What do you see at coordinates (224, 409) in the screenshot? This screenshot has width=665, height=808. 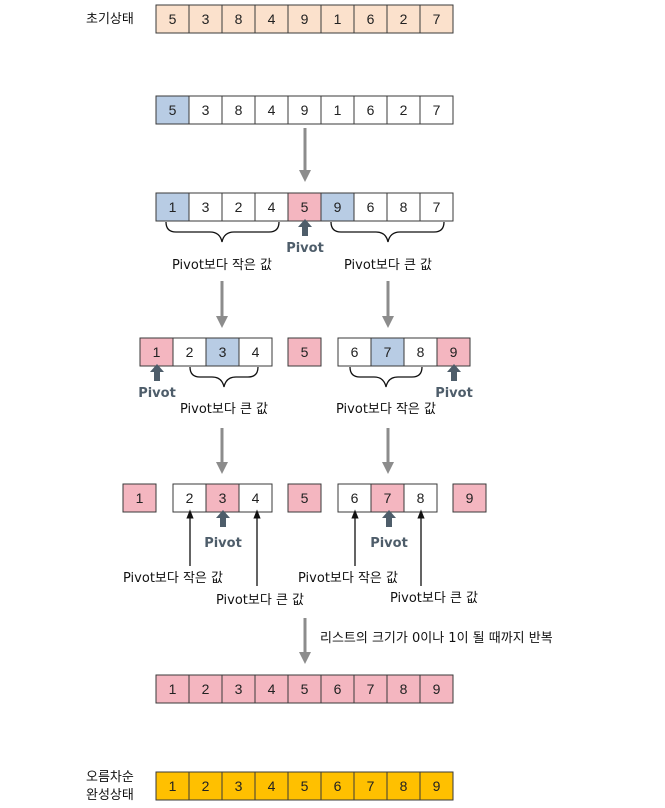 I see `label-larger-step3: Pivot보다 큰 값` at bounding box center [224, 409].